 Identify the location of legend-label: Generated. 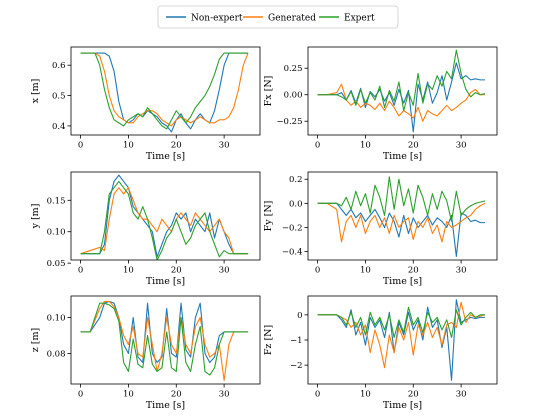
(292, 19).